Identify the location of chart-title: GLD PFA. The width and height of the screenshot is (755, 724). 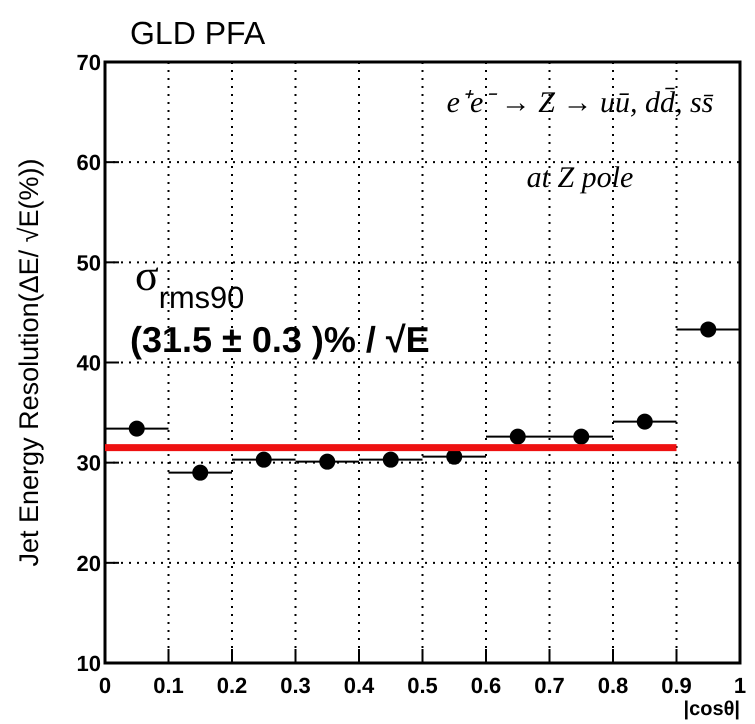
(198, 33).